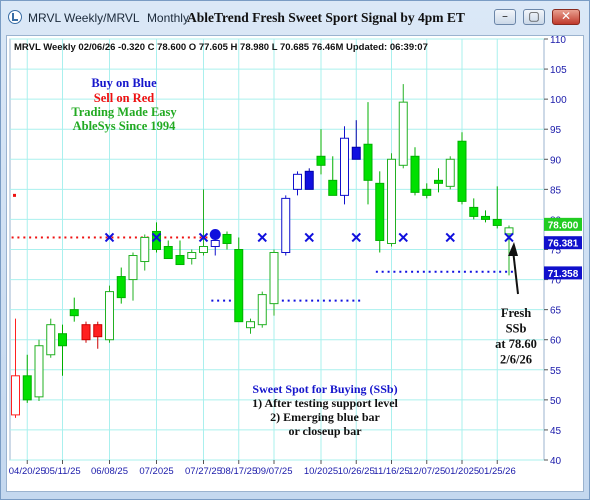 The height and width of the screenshot is (500, 590). I want to click on annotation-arrow-shaft, so click(515, 272).